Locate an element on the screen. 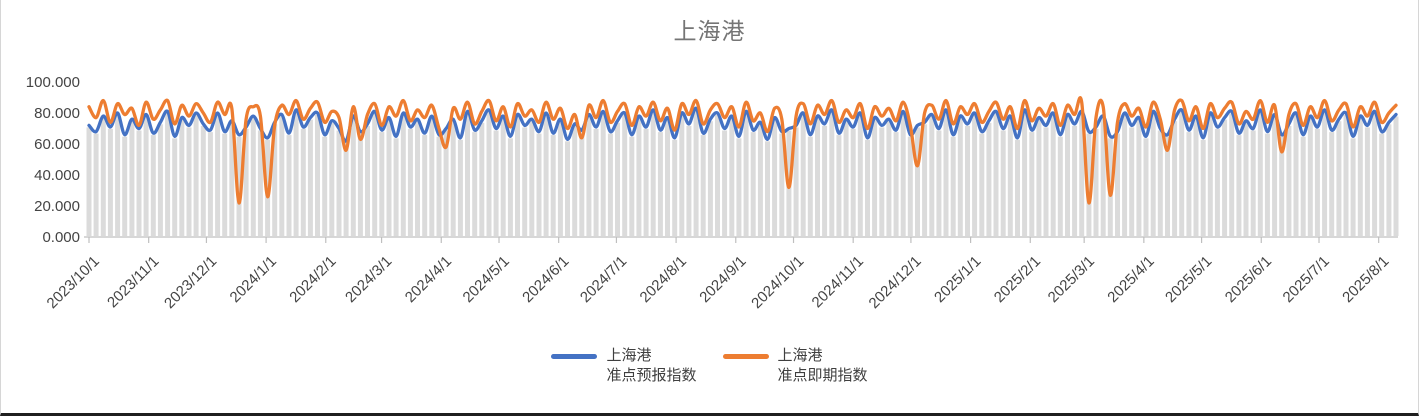 This screenshot has height=416, width=1419. legend-label-forecast-index: 上海港 准点预报指数 is located at coordinates (651, 366).